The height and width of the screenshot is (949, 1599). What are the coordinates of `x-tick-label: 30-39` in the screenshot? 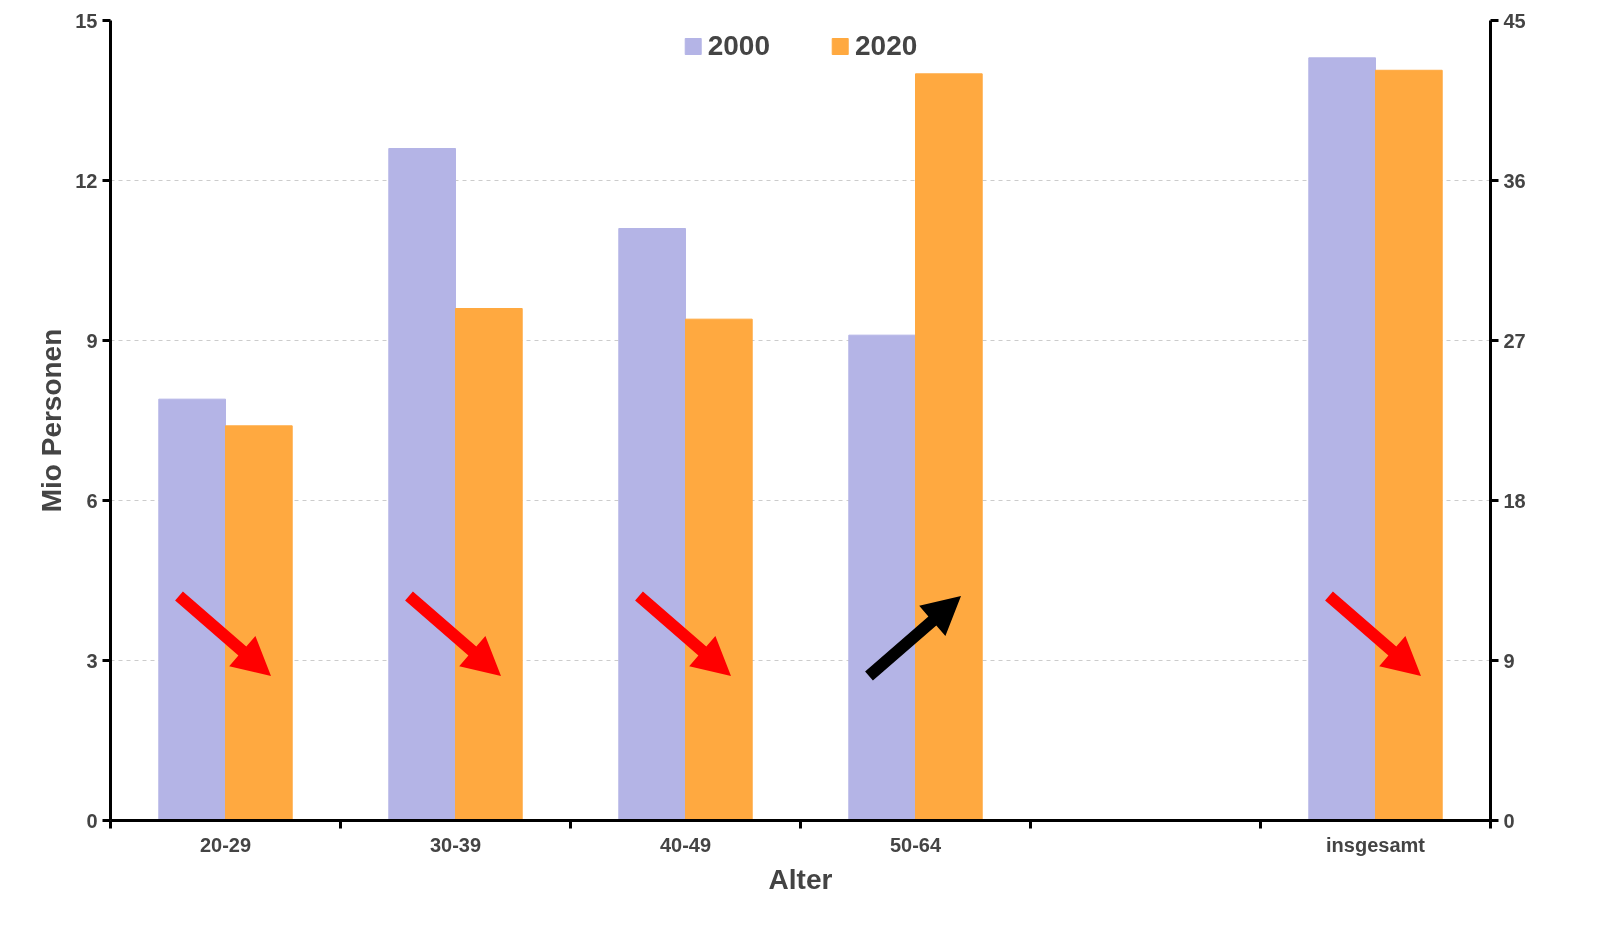 It's located at (455, 844).